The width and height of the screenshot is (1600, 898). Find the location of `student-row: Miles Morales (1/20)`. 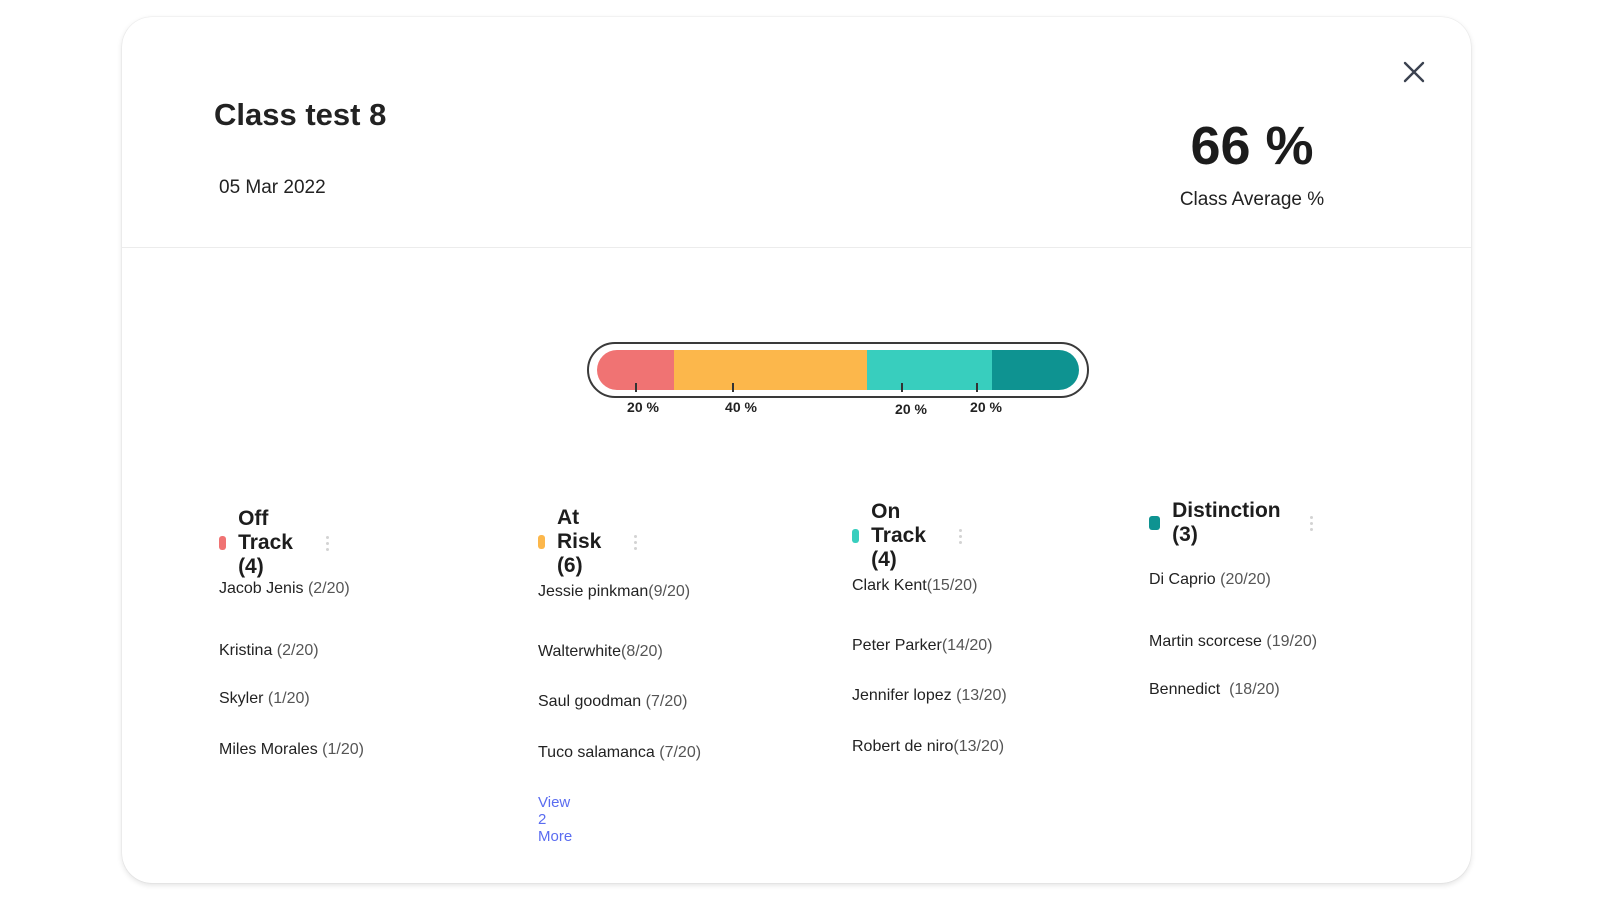

student-row: Miles Morales (1/20) is located at coordinates (291, 750).